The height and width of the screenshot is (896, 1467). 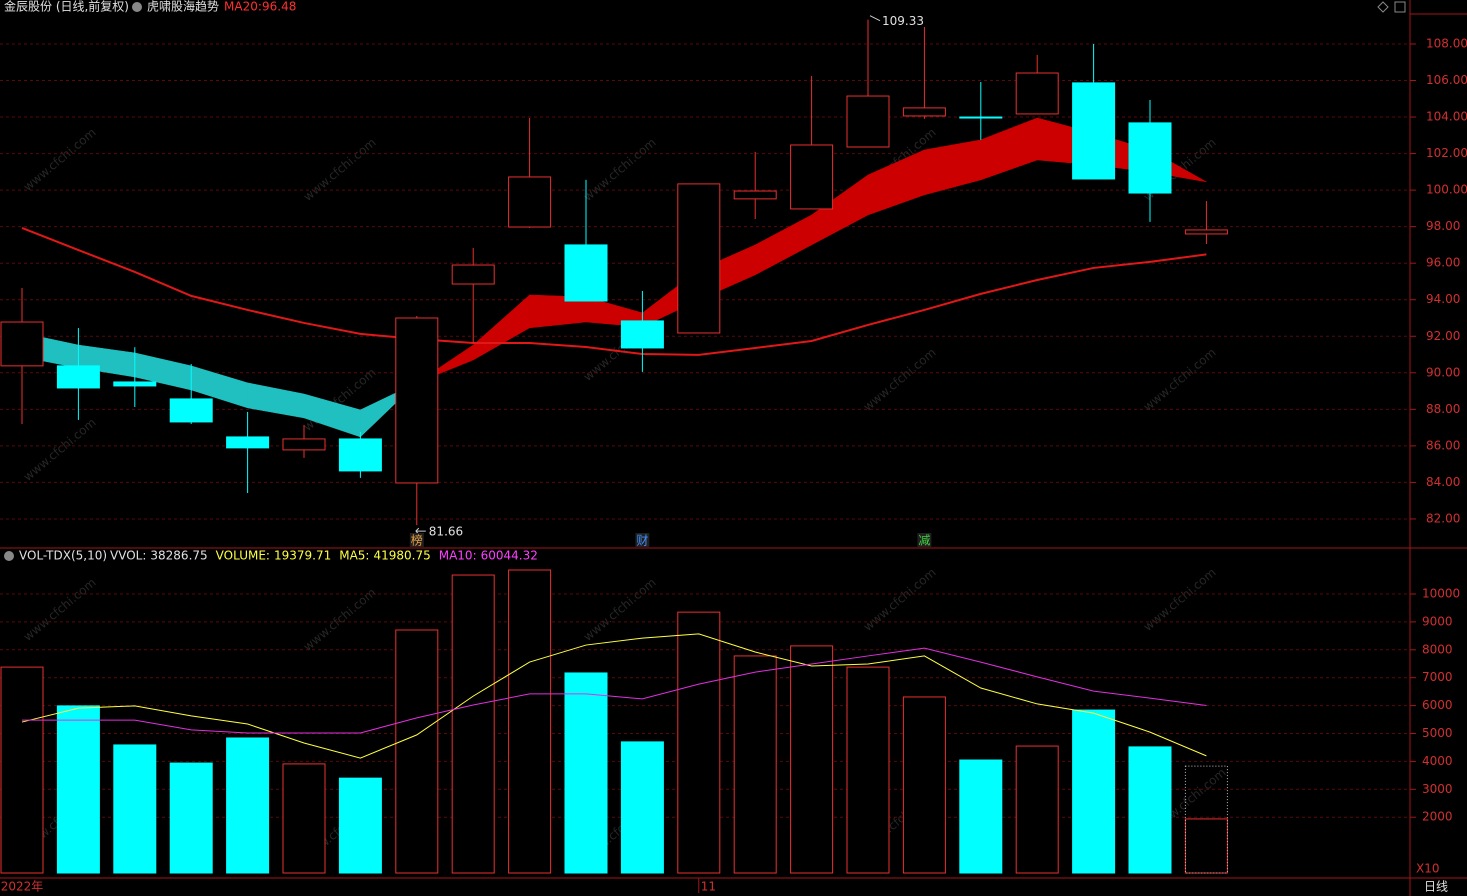 I want to click on ma10-line, so click(x=614, y=690).